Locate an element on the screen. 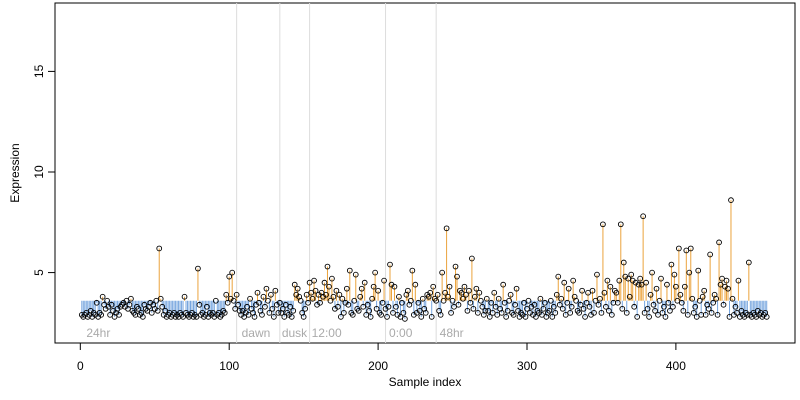 This screenshot has height=400, width=800. annotation: dawn is located at coordinates (256, 333).